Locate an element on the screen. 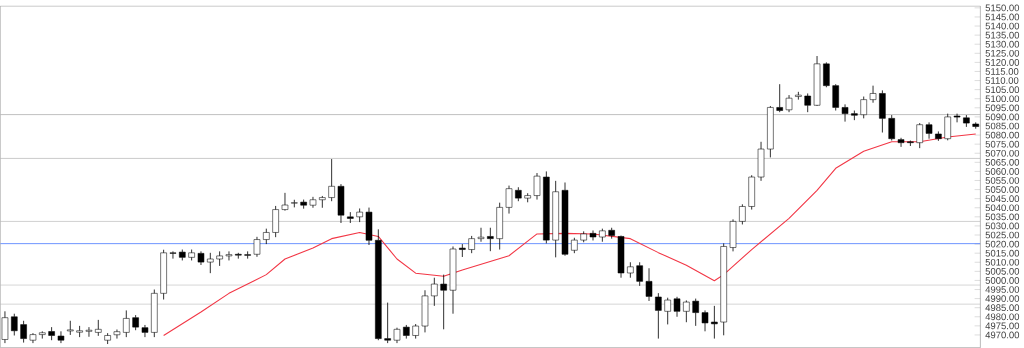 This screenshot has height=348, width=1024. y-tick-label: 5075.00 is located at coordinates (1002, 144).